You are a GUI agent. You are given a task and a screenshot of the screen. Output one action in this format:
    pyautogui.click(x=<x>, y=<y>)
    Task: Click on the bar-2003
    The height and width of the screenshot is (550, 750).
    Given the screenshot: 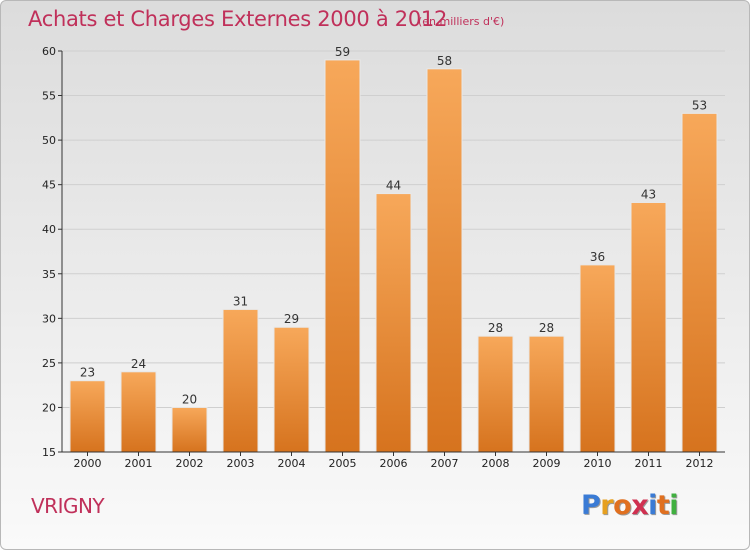 What is the action you would take?
    pyautogui.click(x=240, y=380)
    